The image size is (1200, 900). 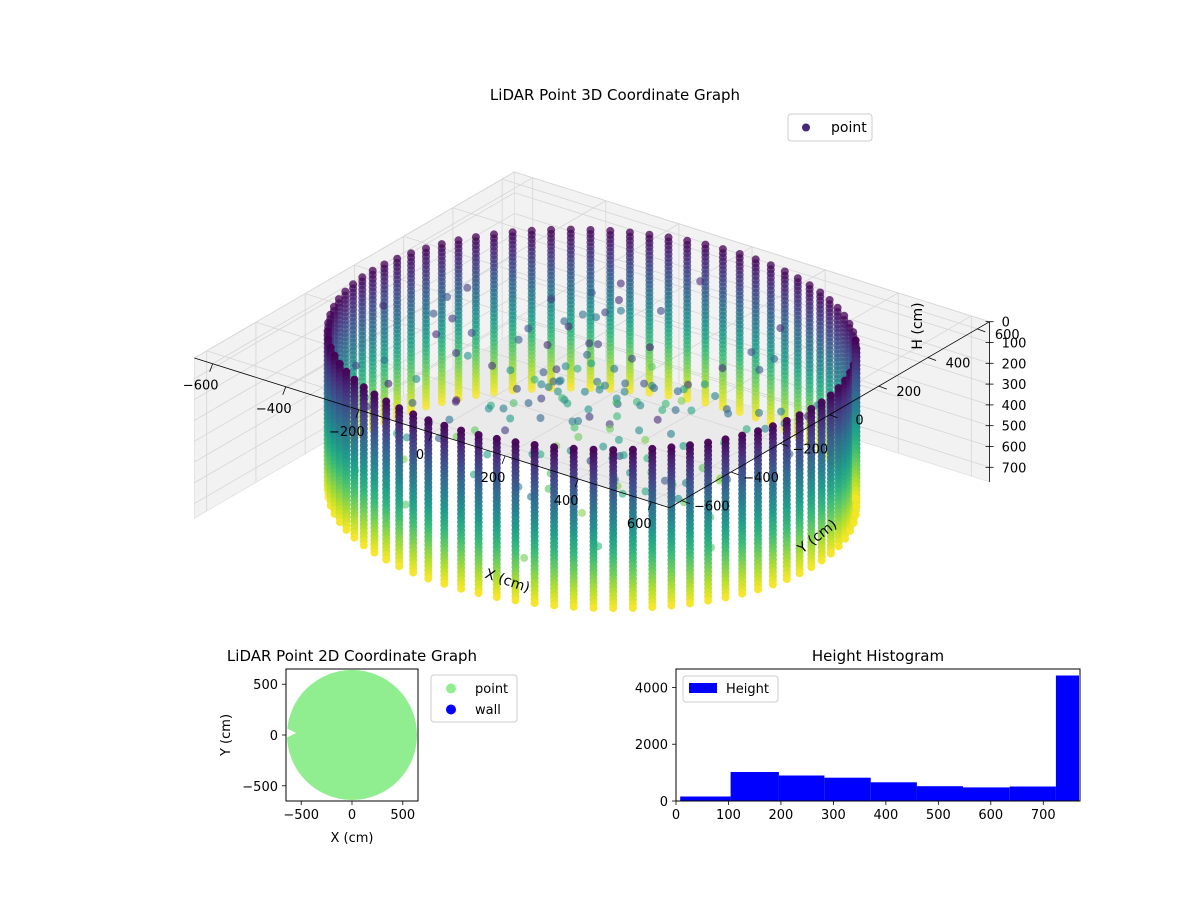 What do you see at coordinates (265, 685) in the screenshot?
I see `chart-2d-y-tick-label: 500` at bounding box center [265, 685].